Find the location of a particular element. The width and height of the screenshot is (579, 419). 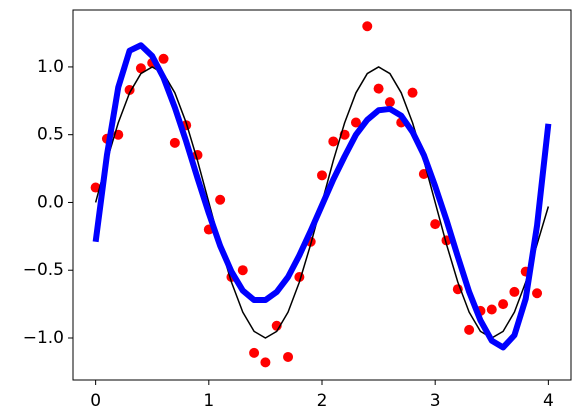

y-tick-label: 0.0 is located at coordinates (50, 202).